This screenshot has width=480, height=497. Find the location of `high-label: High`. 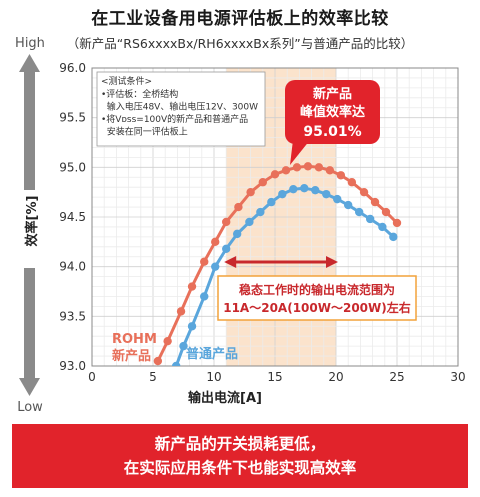

high-label: High is located at coordinates (30, 43).